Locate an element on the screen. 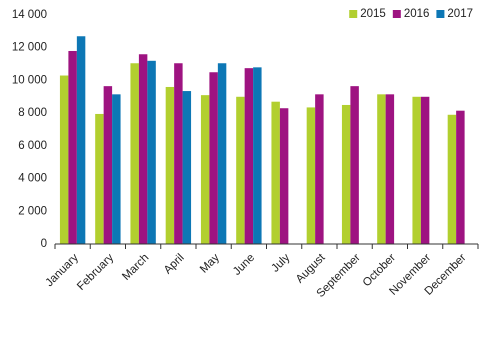 The image size is (491, 341). y-tick-label: 14 000 is located at coordinates (29, 15).